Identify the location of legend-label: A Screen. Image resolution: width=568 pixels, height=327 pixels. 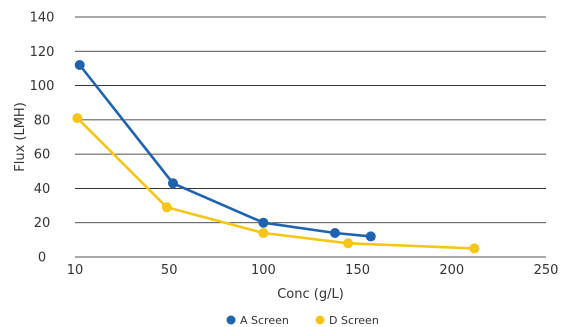
(264, 320).